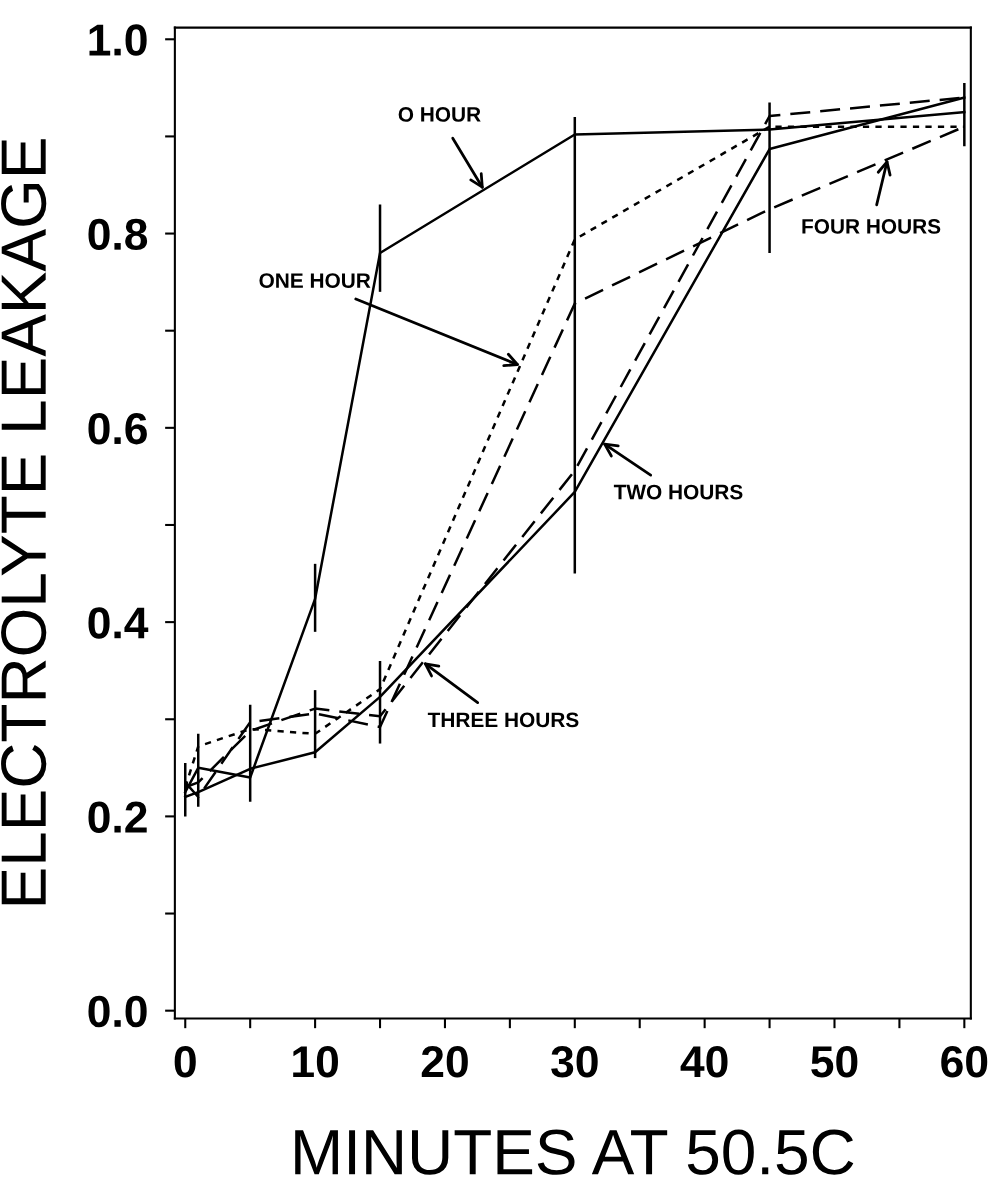  What do you see at coordinates (117, 1011) in the screenshot?
I see `y-tick-label: 0.0` at bounding box center [117, 1011].